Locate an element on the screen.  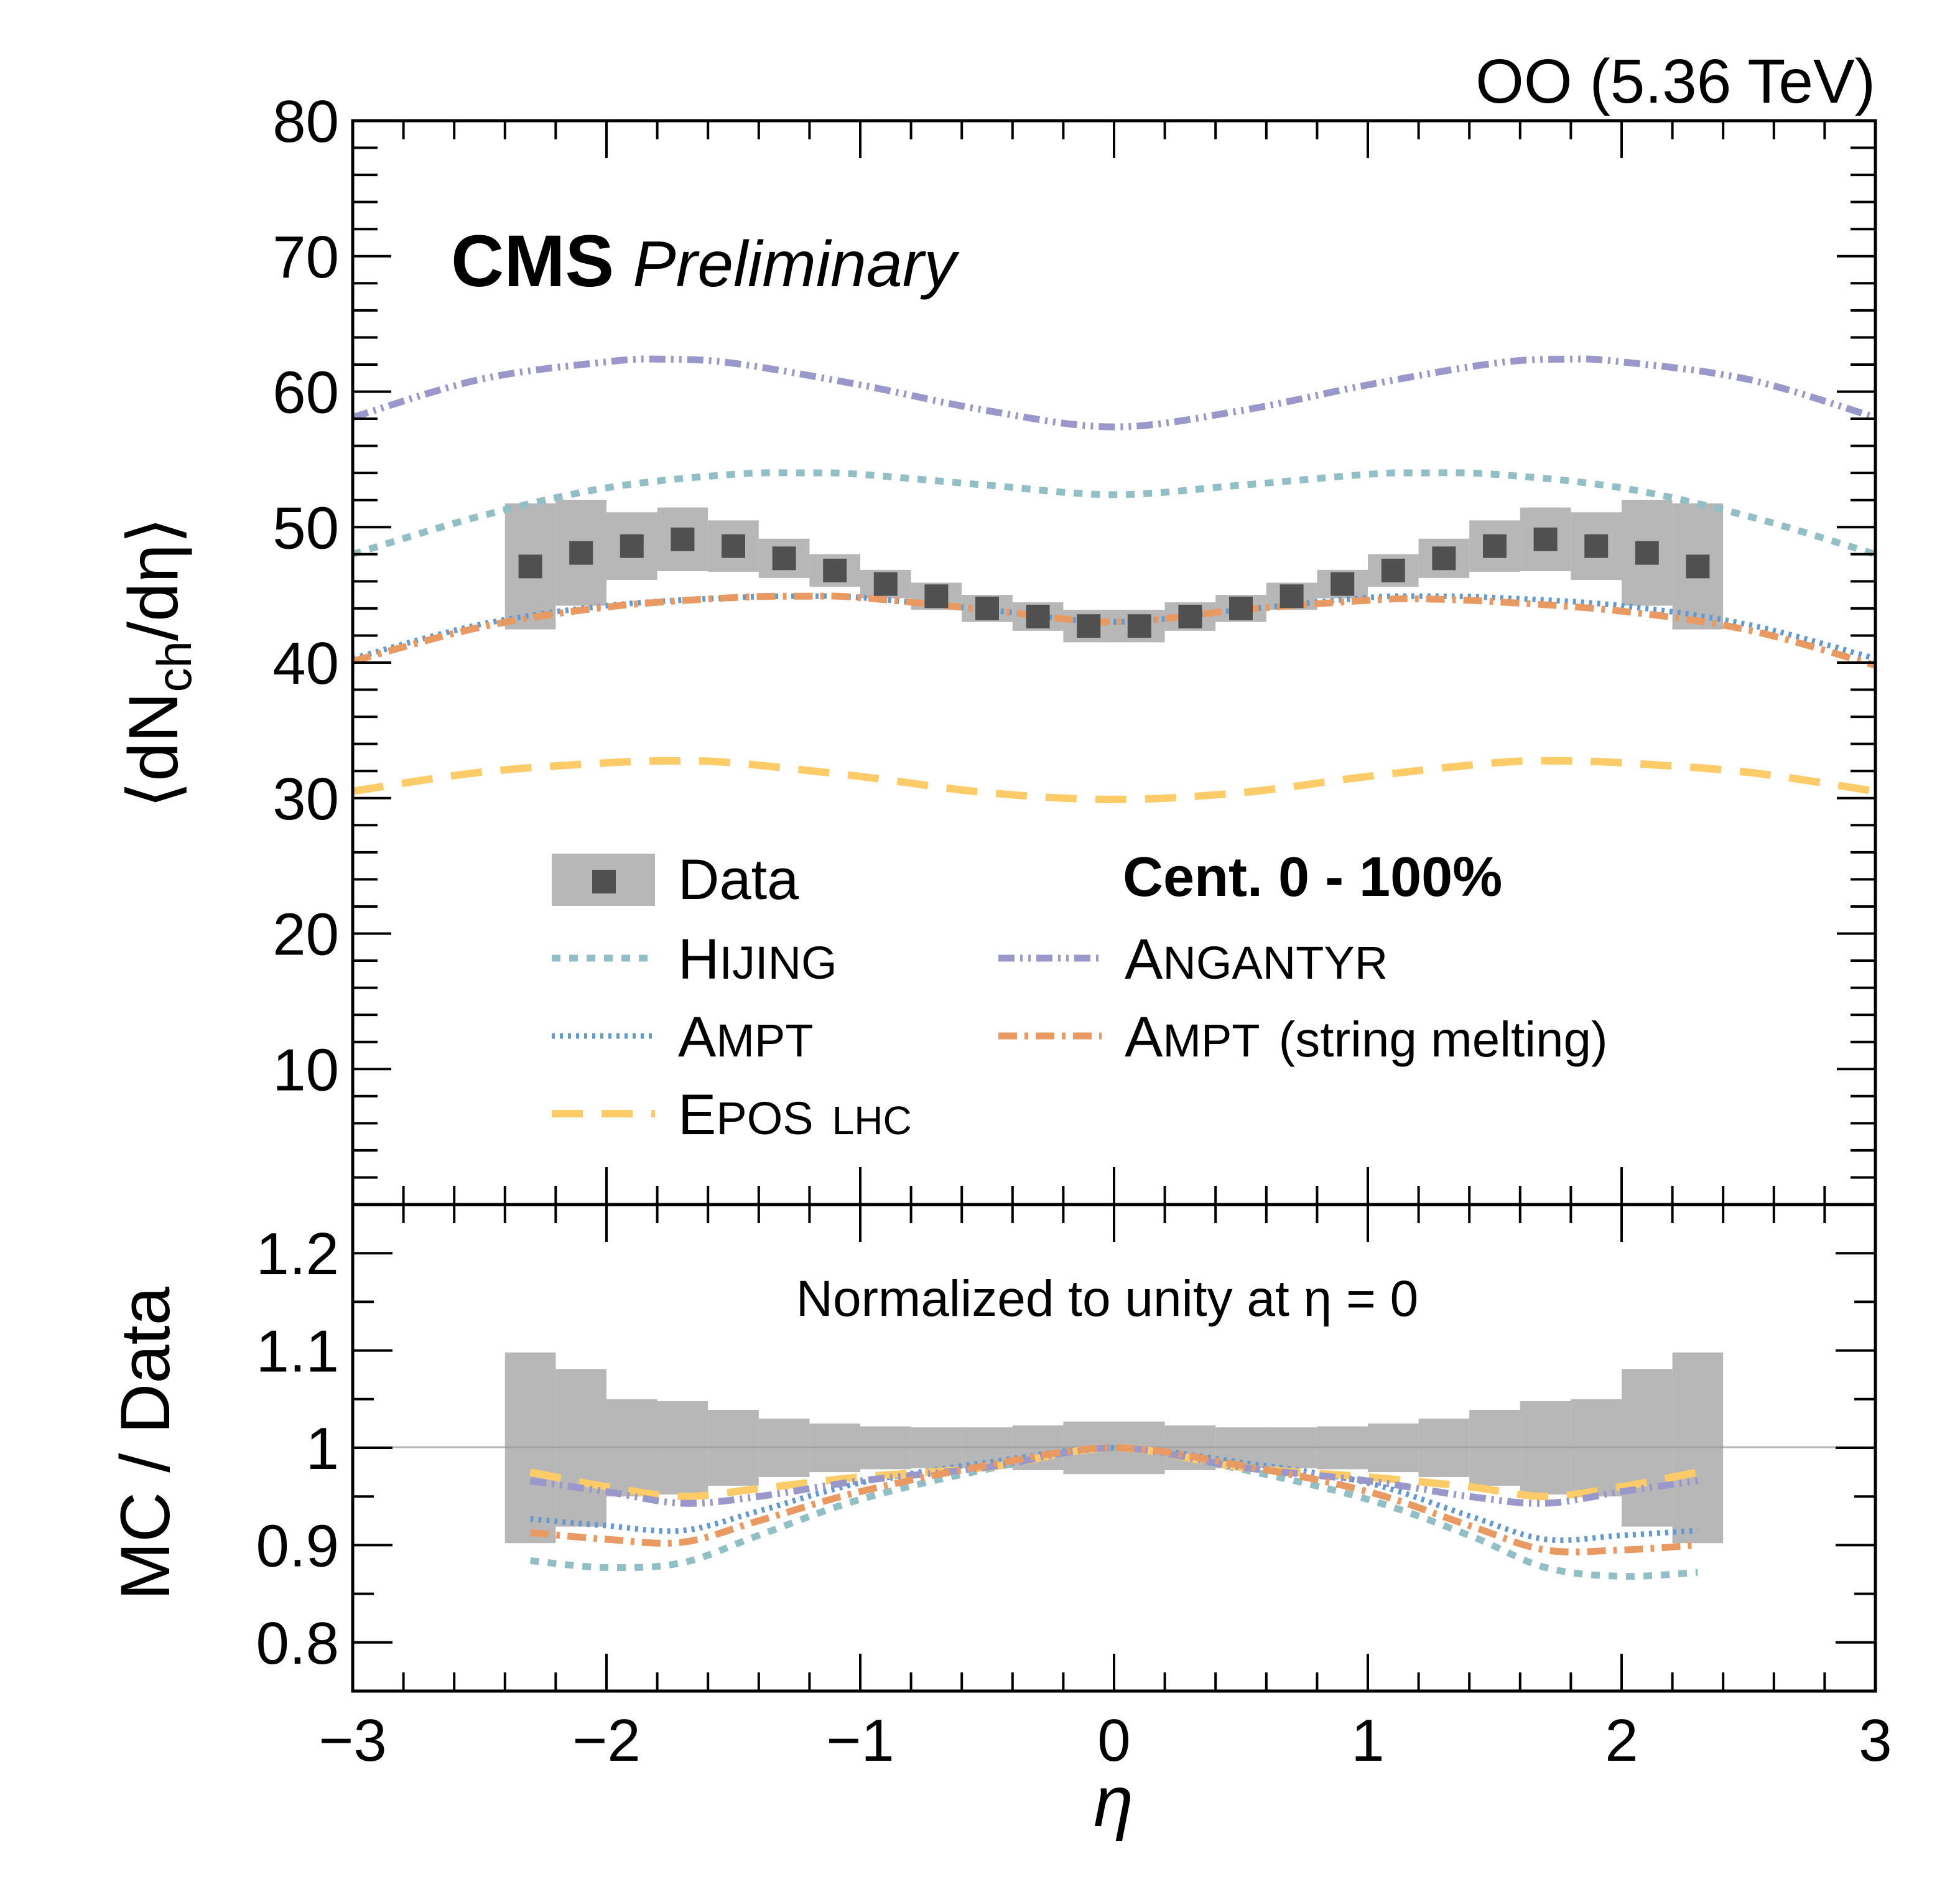
ratio-curve-epos-lhc is located at coordinates (1114, 1472).